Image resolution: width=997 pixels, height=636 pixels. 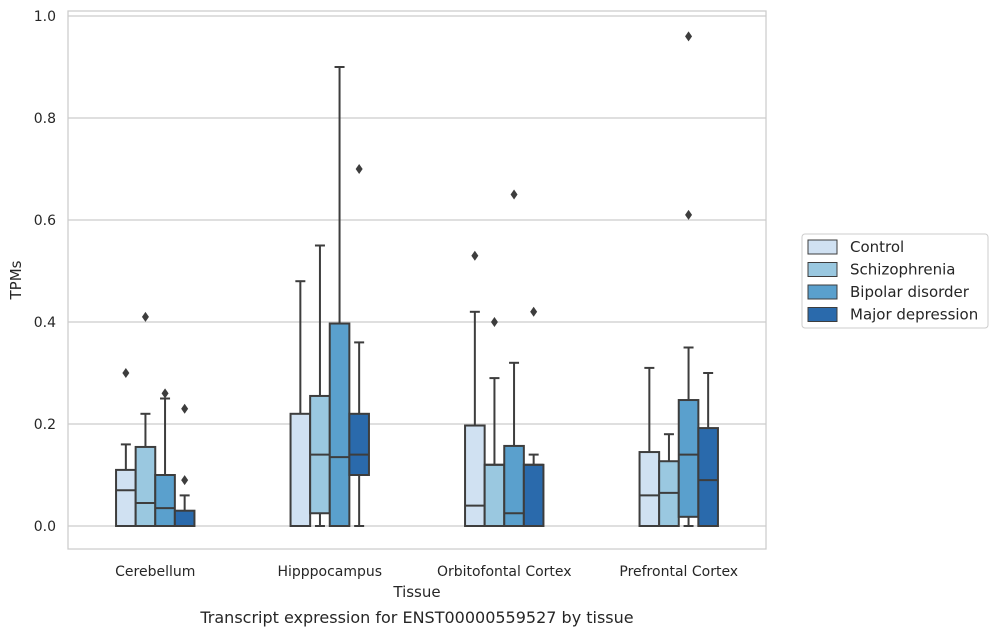 What do you see at coordinates (669, 480) in the screenshot?
I see `box-prefrontal-cortex-schizophrenia` at bounding box center [669, 480].